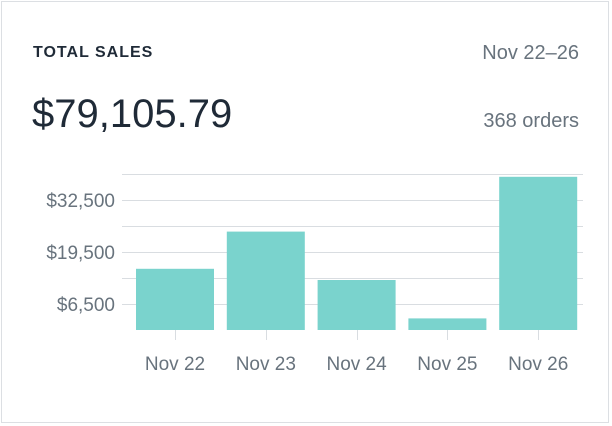 The height and width of the screenshot is (426, 612). I want to click on total-sales-value: $79,105.79, so click(132, 114).